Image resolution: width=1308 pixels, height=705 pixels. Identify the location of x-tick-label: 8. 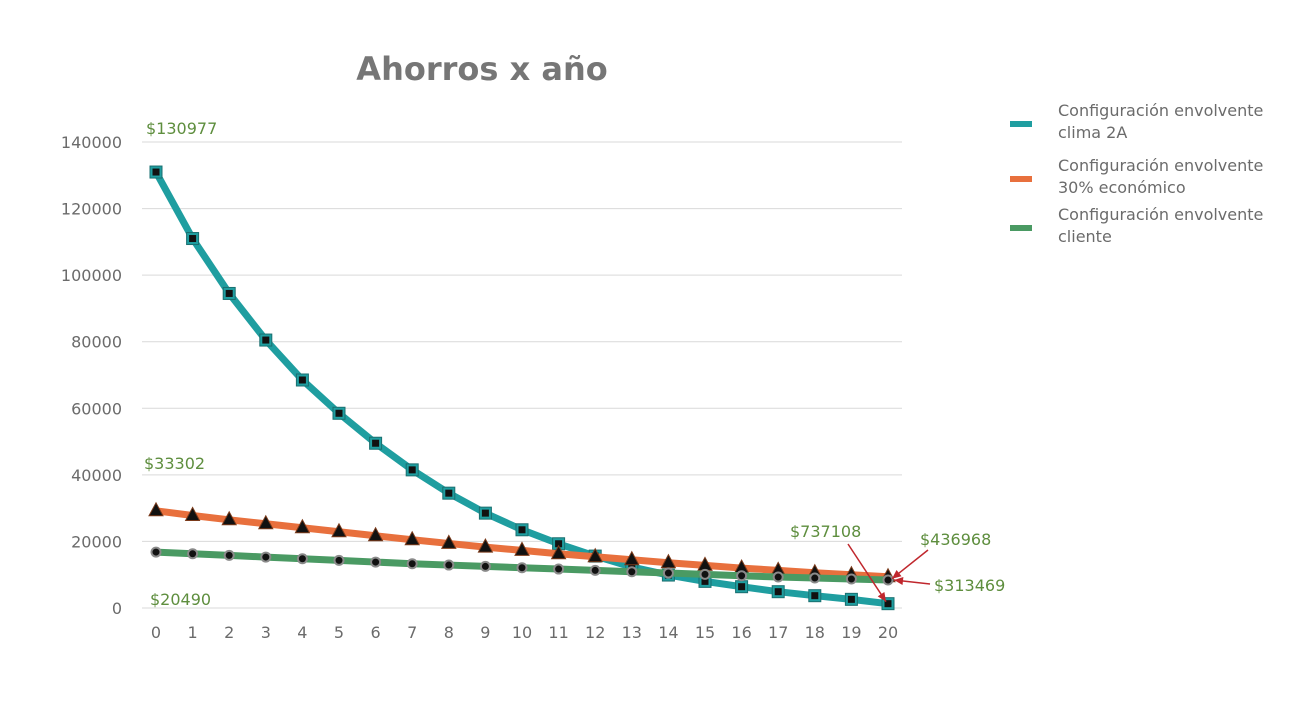
(449, 632).